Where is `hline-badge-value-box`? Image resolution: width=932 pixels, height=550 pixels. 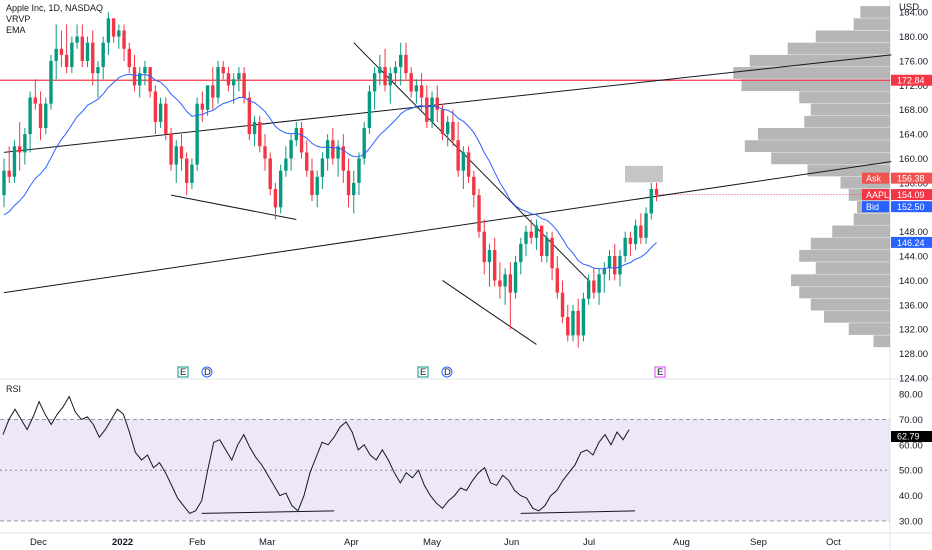 hline-badge-value-box is located at coordinates (911, 80).